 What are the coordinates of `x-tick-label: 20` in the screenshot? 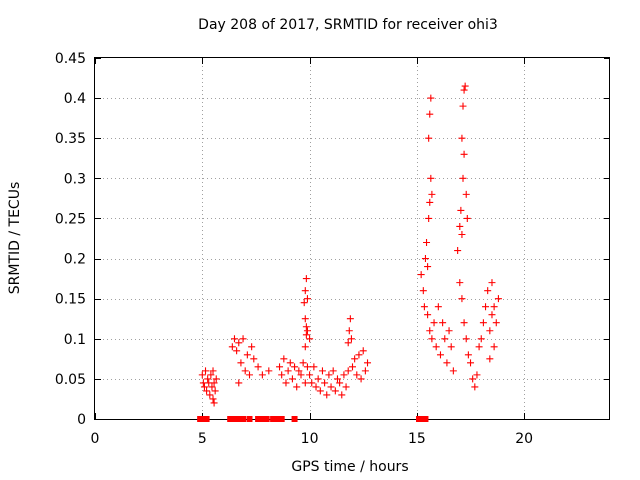 It's located at (524, 439).